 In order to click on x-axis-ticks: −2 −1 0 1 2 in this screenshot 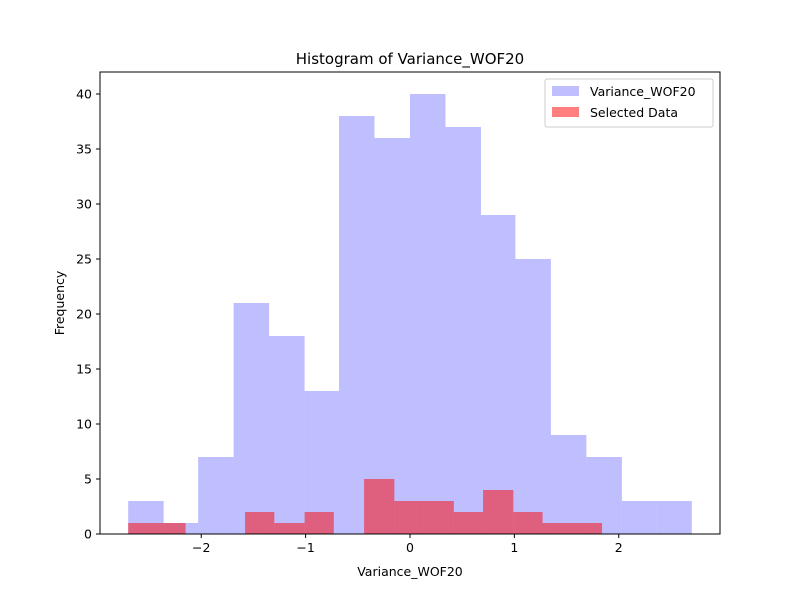, I will do `click(407, 544)`.